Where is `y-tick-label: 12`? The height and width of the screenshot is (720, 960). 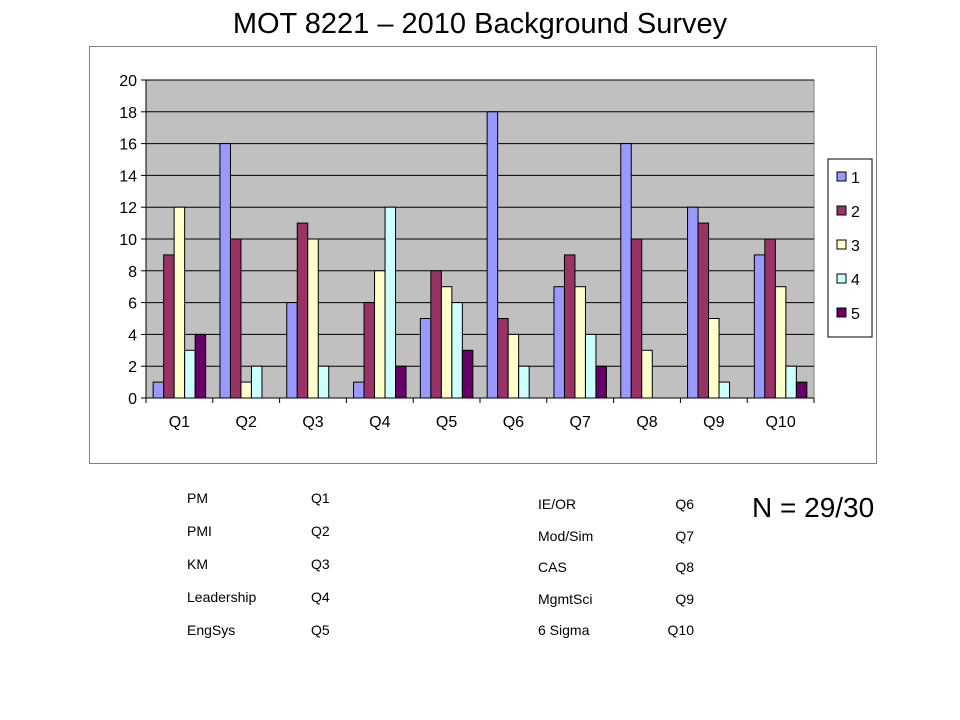 y-tick-label: 12 is located at coordinates (128, 208).